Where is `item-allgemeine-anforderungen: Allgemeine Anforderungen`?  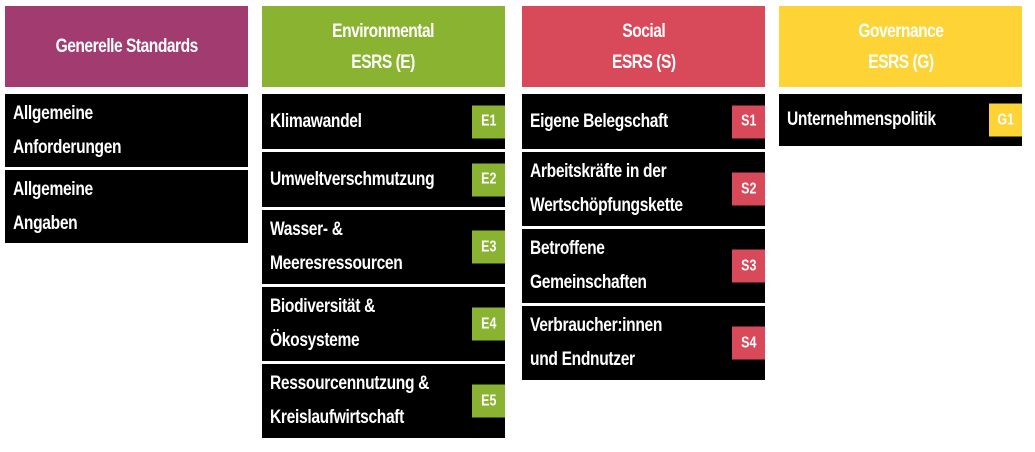 item-allgemeine-anforderungen: Allgemeine Anforderungen is located at coordinates (126, 130).